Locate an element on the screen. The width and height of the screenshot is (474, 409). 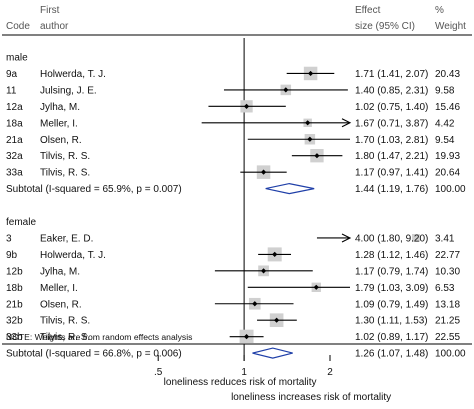
x-tick-label: .5 is located at coordinates (158, 372).